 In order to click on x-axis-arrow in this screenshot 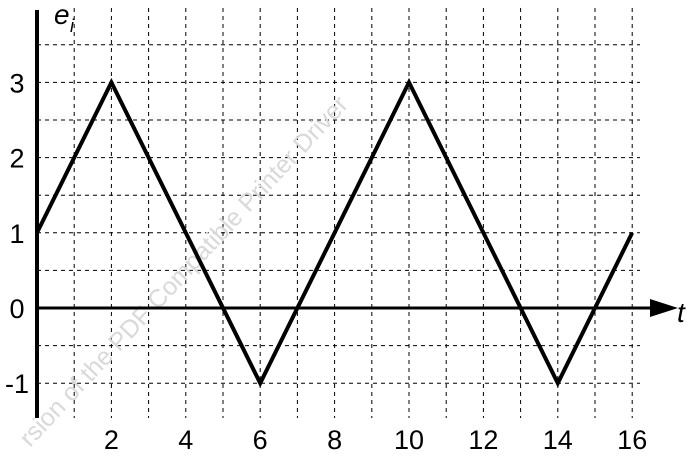, I will do `click(664, 308)`.